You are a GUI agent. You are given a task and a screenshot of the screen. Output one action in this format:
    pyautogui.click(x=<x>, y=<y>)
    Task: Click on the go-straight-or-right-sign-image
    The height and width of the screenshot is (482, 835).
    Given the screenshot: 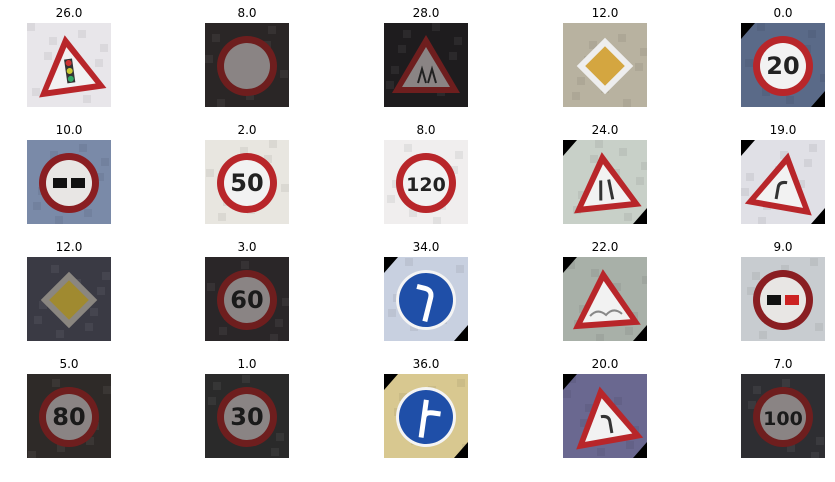 What is the action you would take?
    pyautogui.click(x=426, y=416)
    